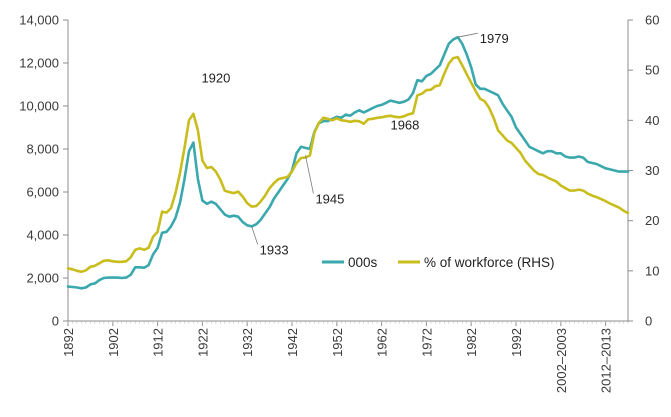 Image resolution: width=671 pixels, height=417 pixels. What do you see at coordinates (39, 20) in the screenshot?
I see `left-tick-label: 14,000` at bounding box center [39, 20].